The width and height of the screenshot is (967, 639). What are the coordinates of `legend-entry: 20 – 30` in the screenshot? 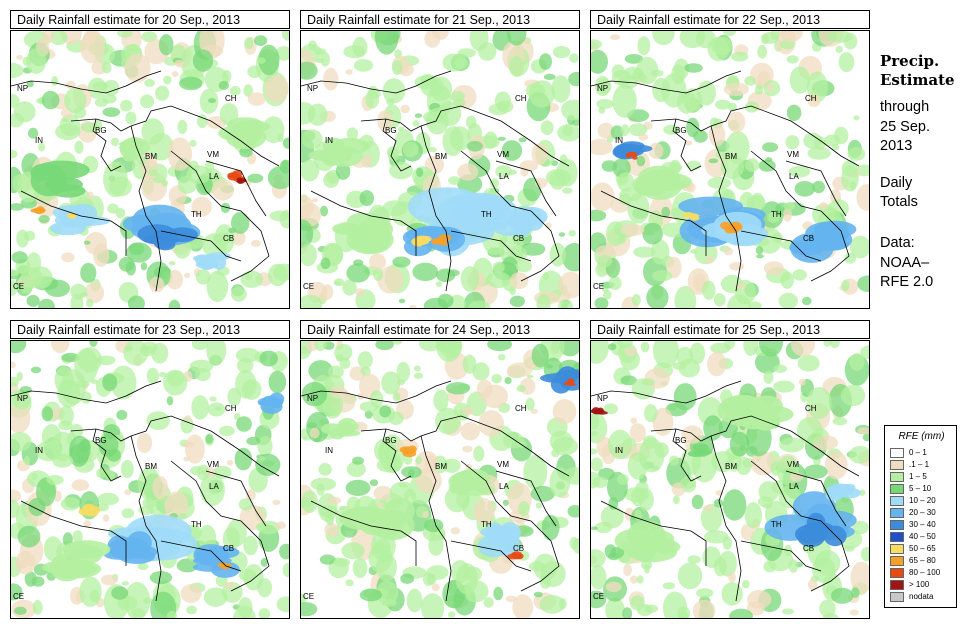 It's located at (922, 513).